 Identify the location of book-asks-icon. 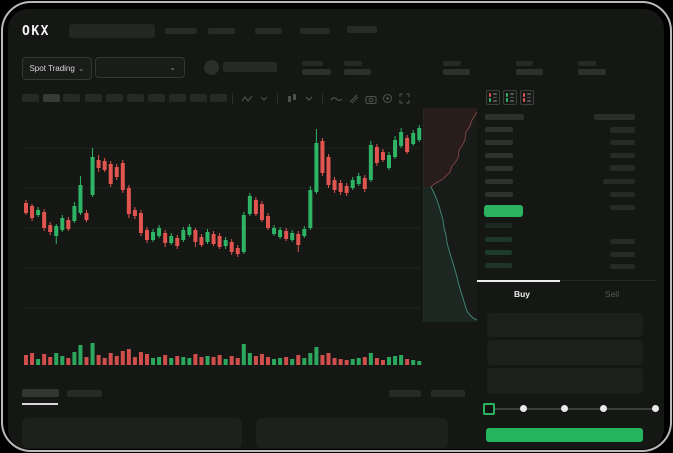
(527, 97).